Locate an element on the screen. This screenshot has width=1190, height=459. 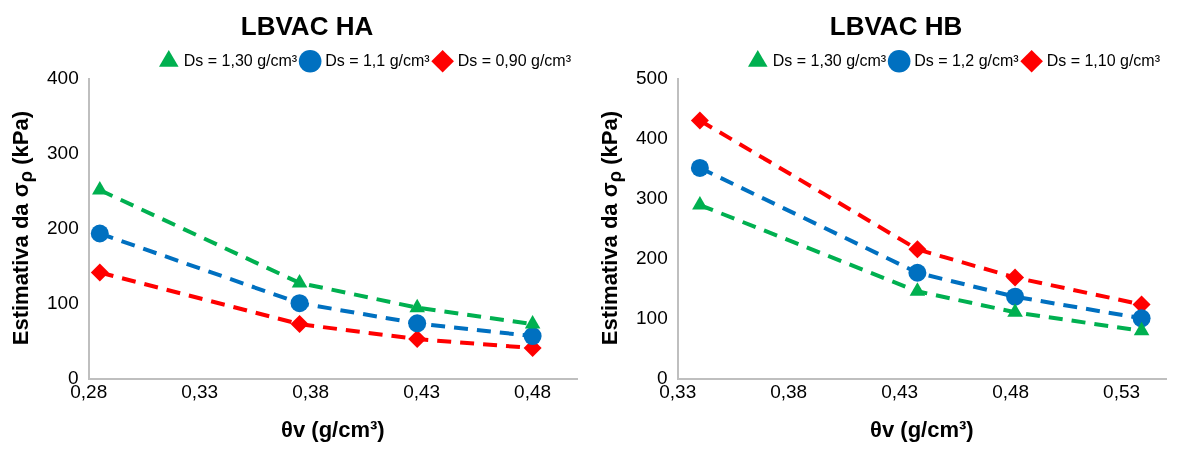
legend-label: Ds = 0,90 g/cm³ is located at coordinates (515, 60).